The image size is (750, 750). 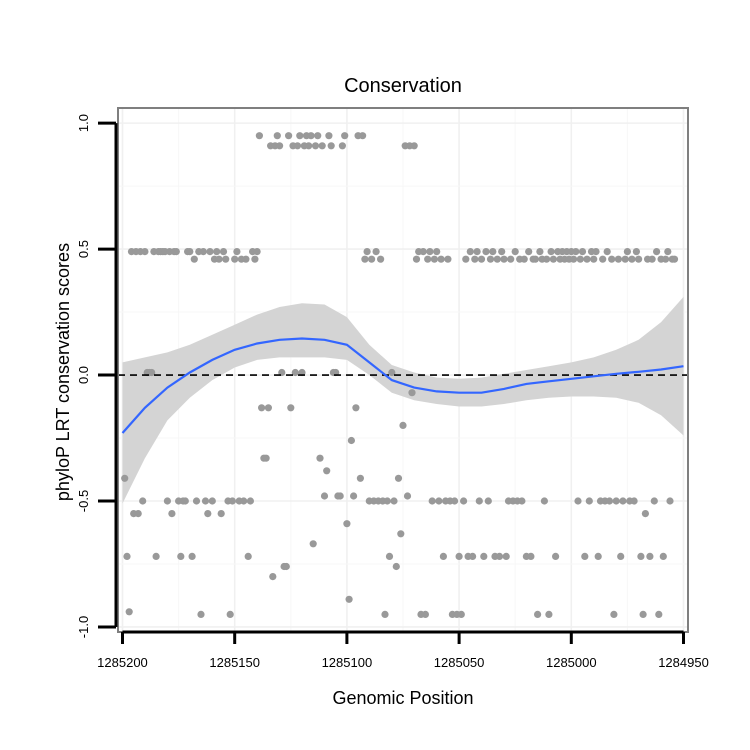 I want to click on x-tick-label: 1285100, so click(x=347, y=662).